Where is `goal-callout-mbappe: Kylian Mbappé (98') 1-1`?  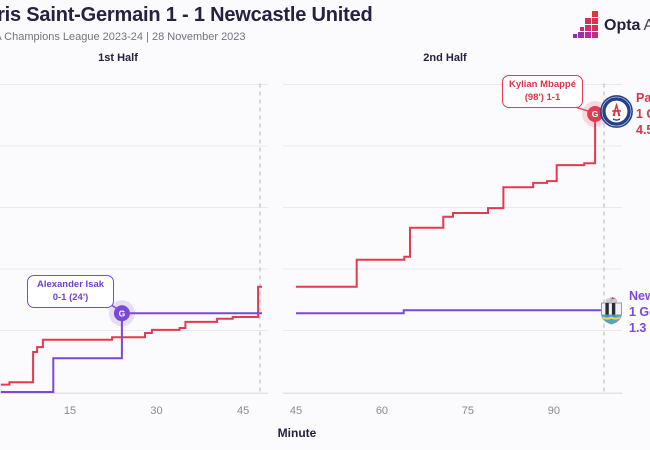 goal-callout-mbappe: Kylian Mbappé (98') 1-1 is located at coordinates (542, 91).